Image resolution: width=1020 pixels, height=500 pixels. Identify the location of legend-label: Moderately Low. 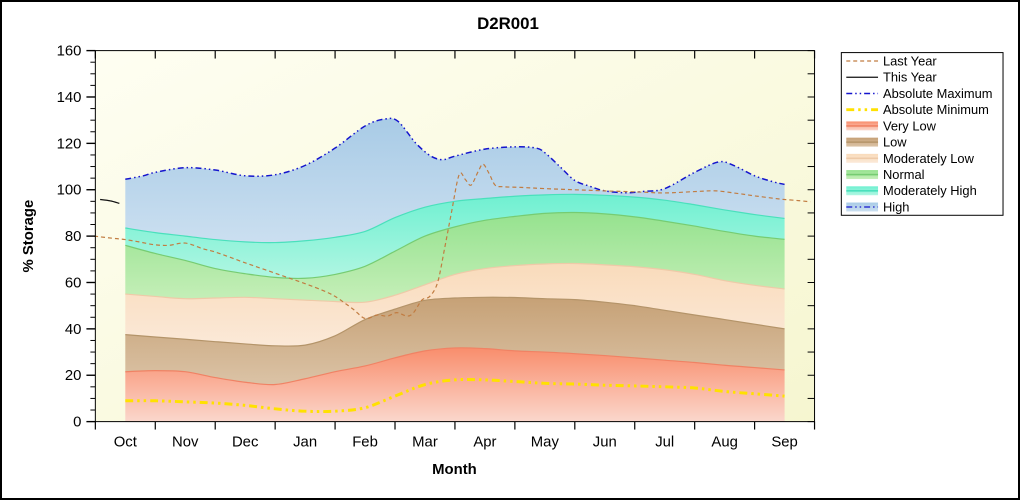
(929, 158).